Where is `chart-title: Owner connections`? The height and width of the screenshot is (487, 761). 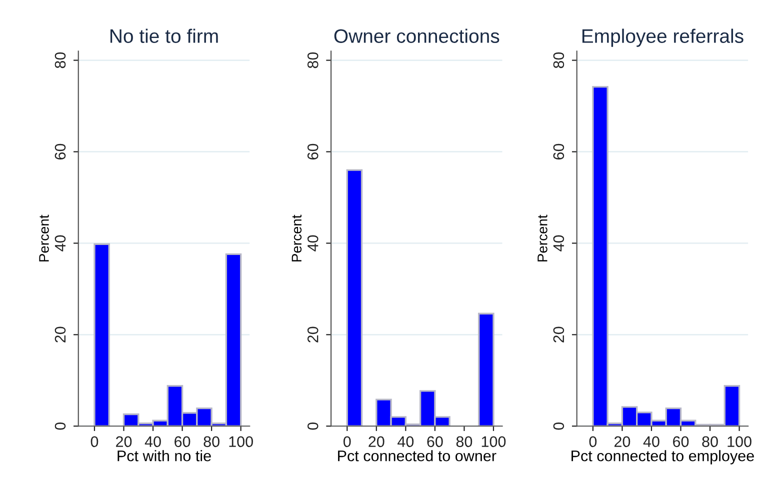
chart-title: Owner connections is located at coordinates (417, 35).